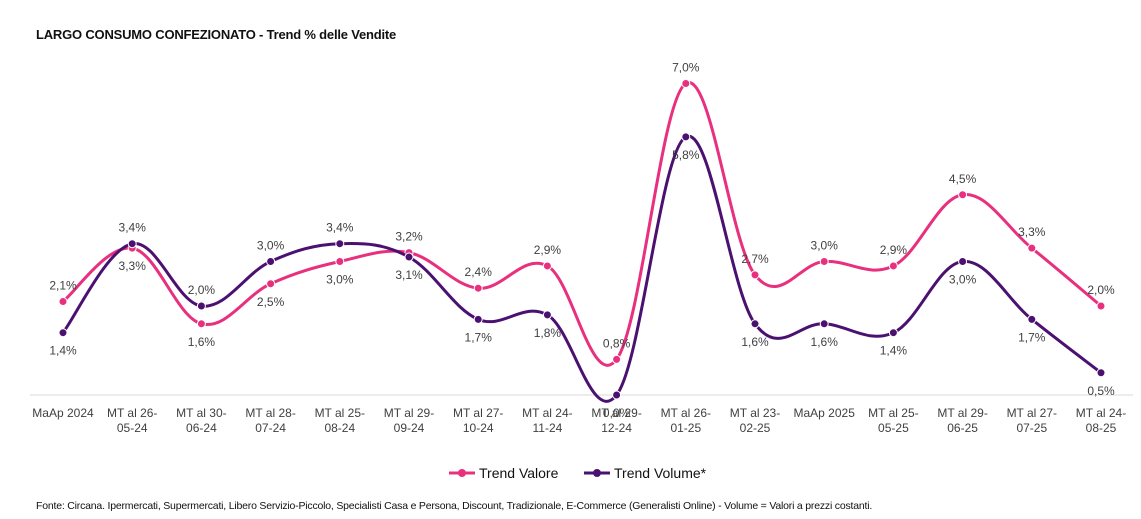 The height and width of the screenshot is (519, 1141). Describe the element at coordinates (271, 302) in the screenshot. I see `data-label: 2,5%` at that location.